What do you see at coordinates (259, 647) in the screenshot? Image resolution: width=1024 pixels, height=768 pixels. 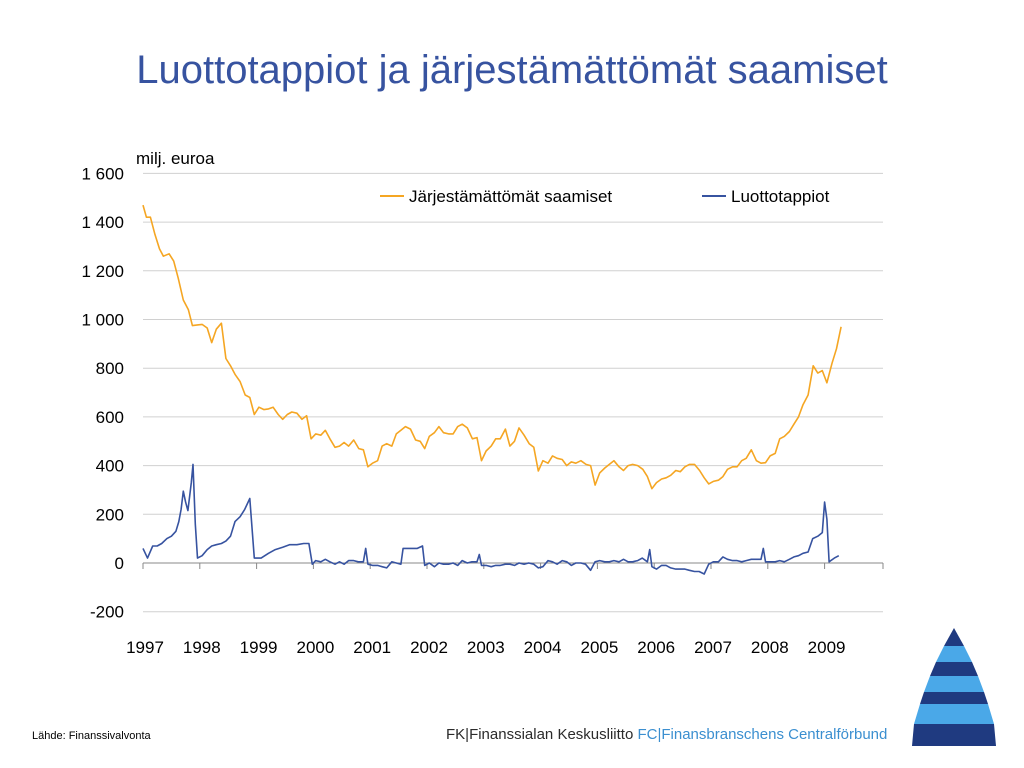 I see `x-tick-label: 1999` at bounding box center [259, 647].